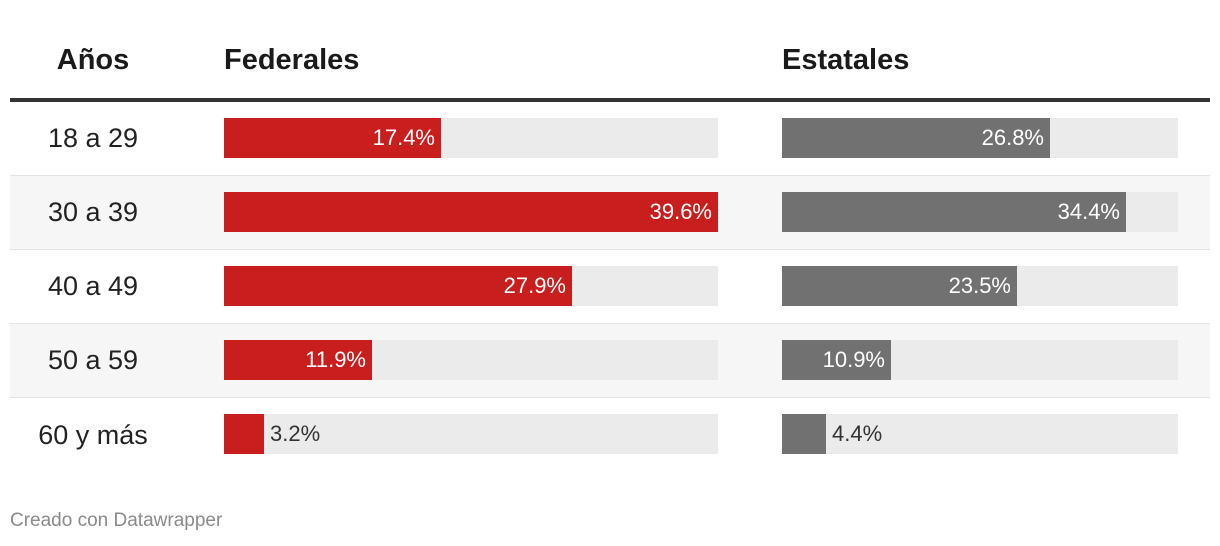 The image size is (1220, 546). Describe the element at coordinates (93, 360) in the screenshot. I see `row-label: 50 a 59` at that location.